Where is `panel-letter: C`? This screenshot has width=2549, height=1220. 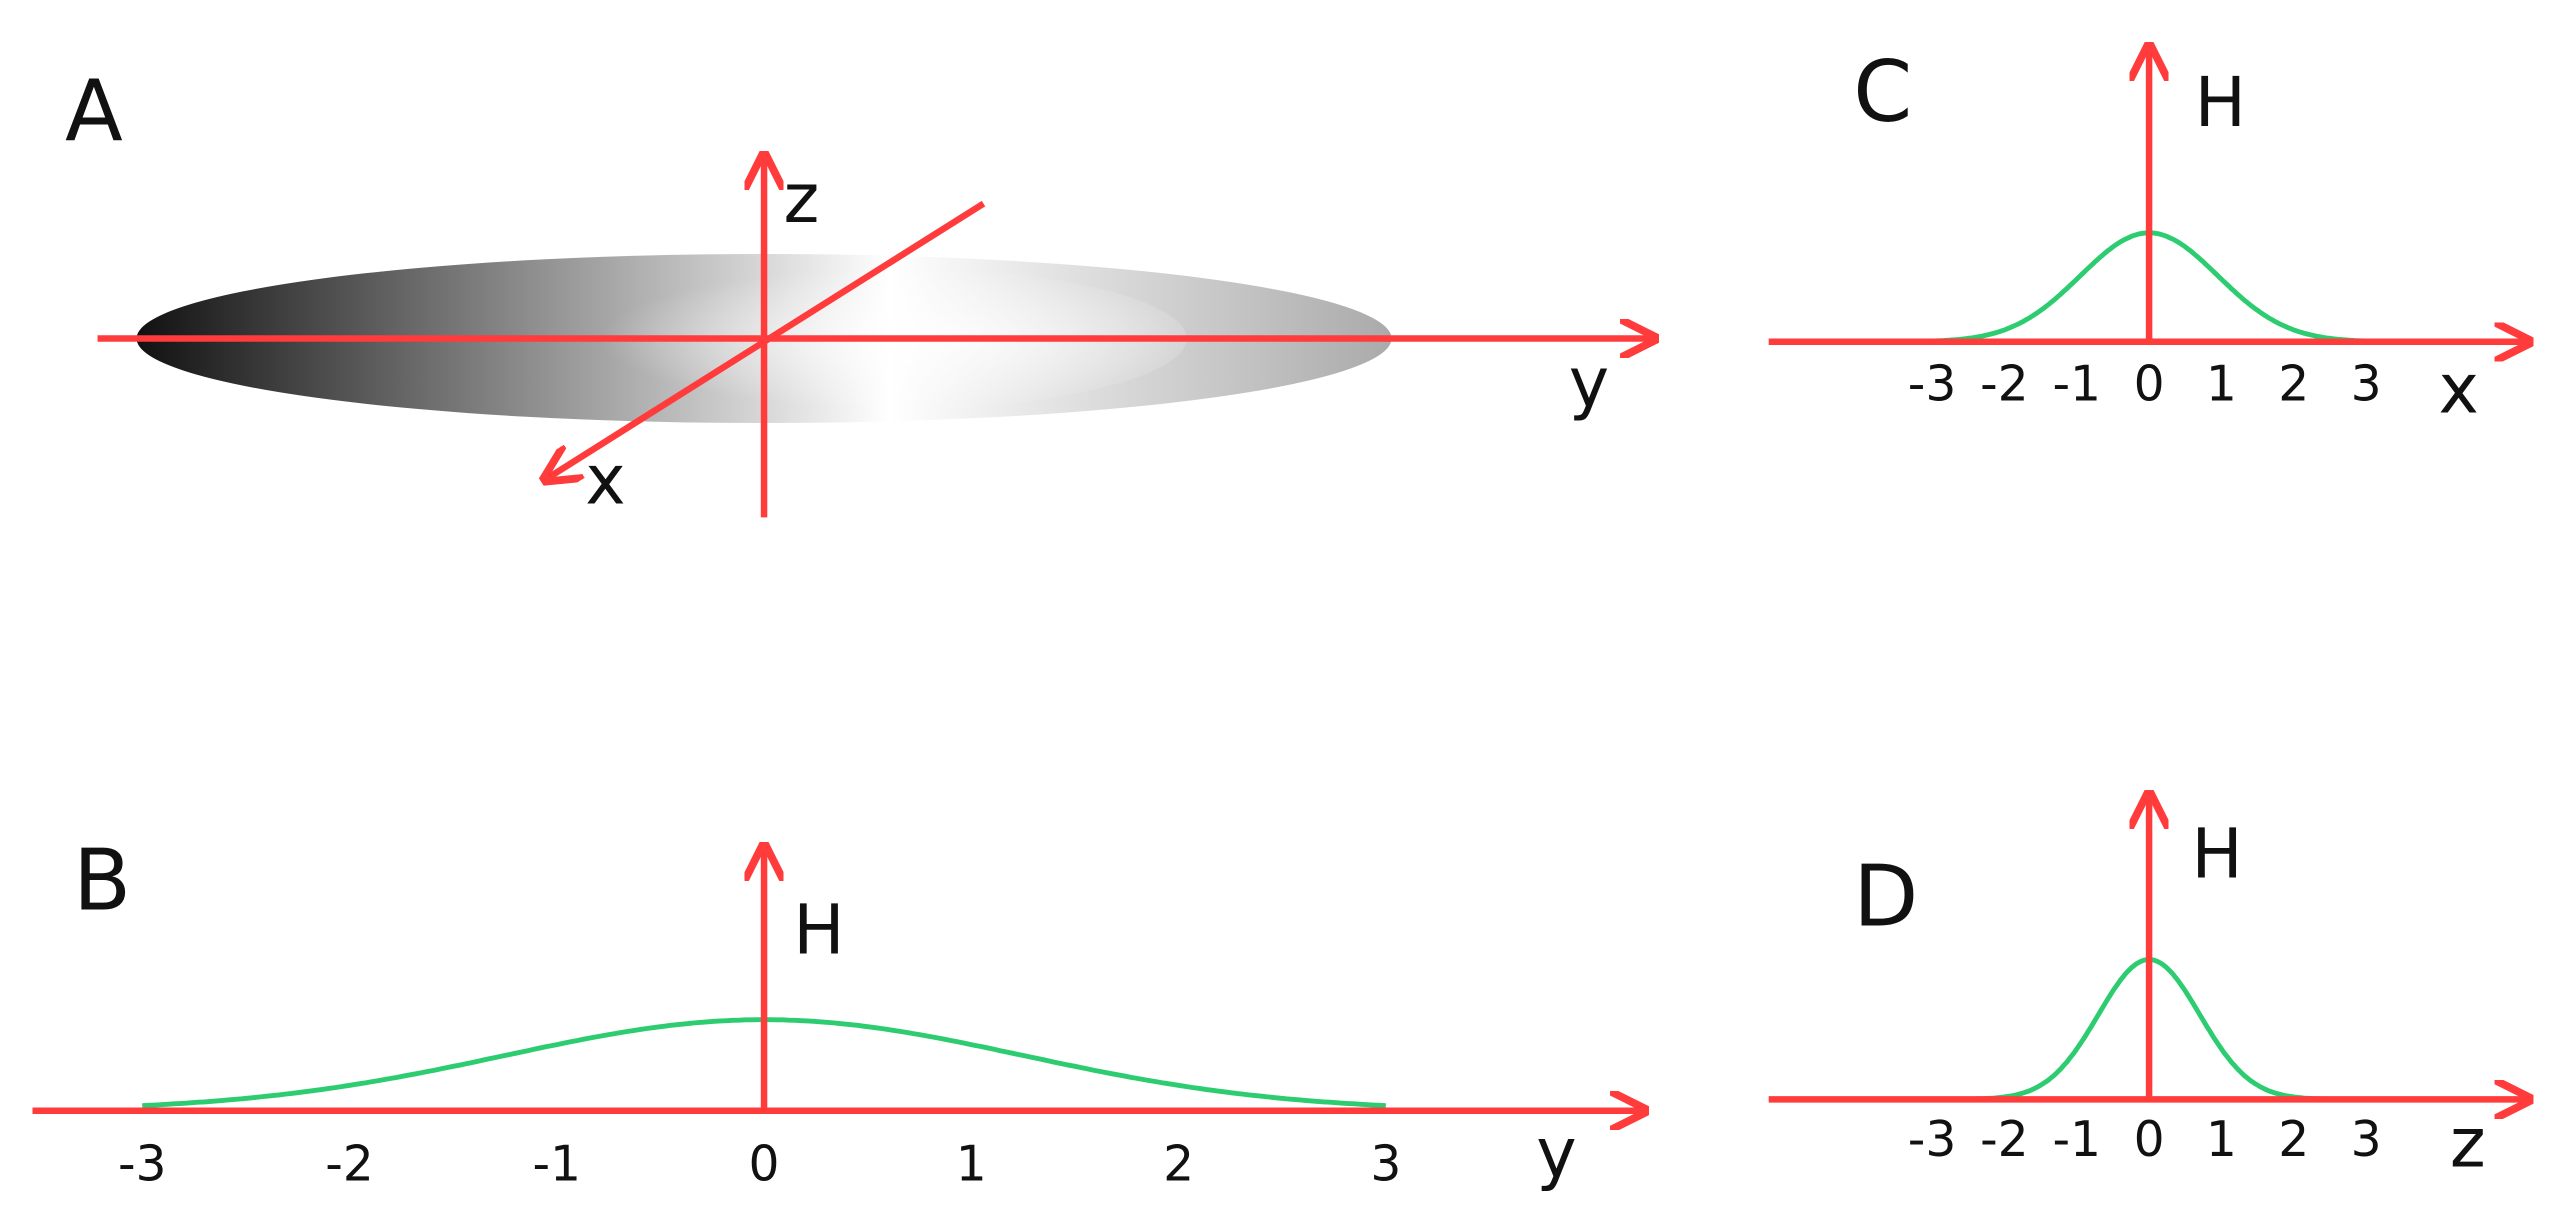 panel-letter: C is located at coordinates (1882, 92).